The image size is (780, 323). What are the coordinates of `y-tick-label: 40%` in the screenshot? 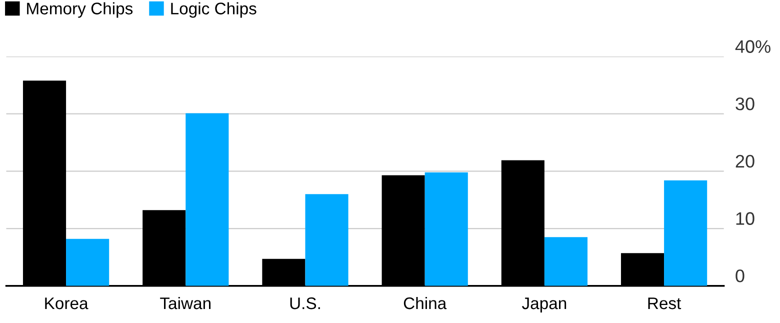 It's located at (752, 46).